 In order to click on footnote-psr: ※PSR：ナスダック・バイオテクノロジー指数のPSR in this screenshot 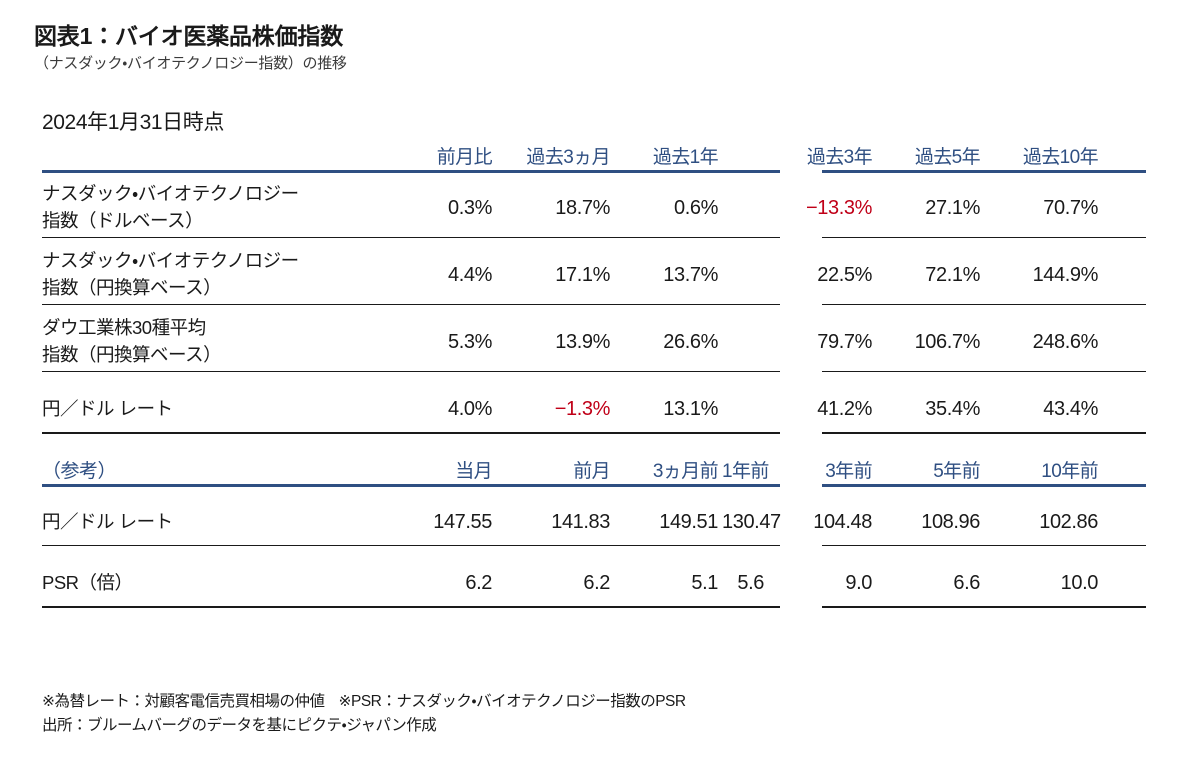, I will do `click(512, 701)`.